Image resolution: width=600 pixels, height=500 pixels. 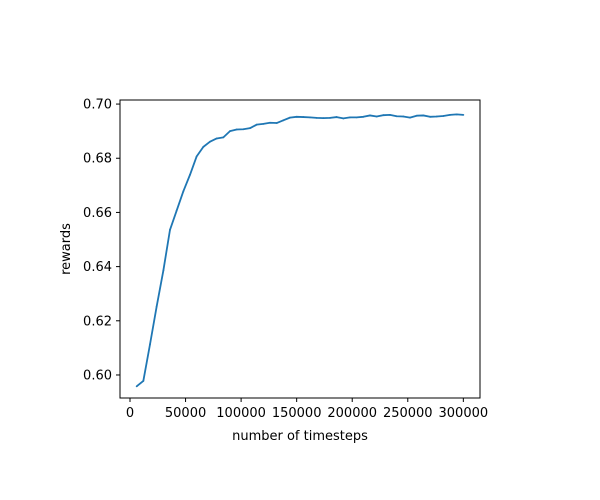 I want to click on x-tick-label: 0, so click(x=130, y=413).